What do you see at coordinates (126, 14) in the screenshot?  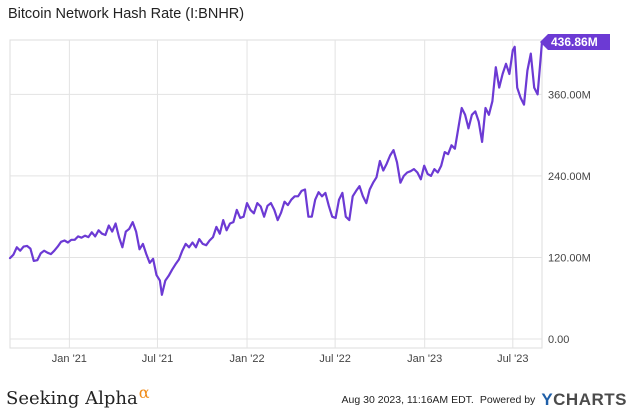 I see `chart-title: Bitcoin Network Hash Rate (I:BNHR)` at bounding box center [126, 14].